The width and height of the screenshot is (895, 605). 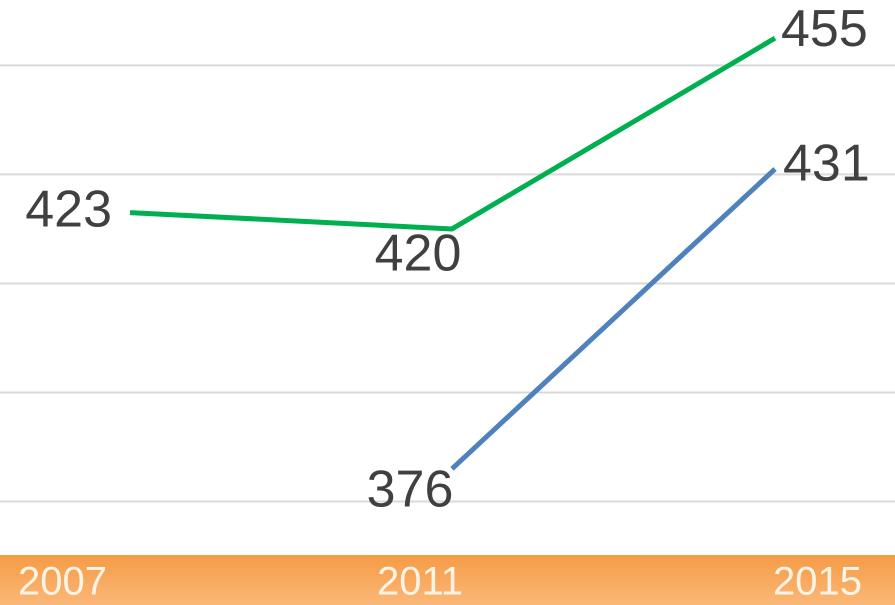 What do you see at coordinates (420, 582) in the screenshot?
I see `x-tick-label: 2011` at bounding box center [420, 582].